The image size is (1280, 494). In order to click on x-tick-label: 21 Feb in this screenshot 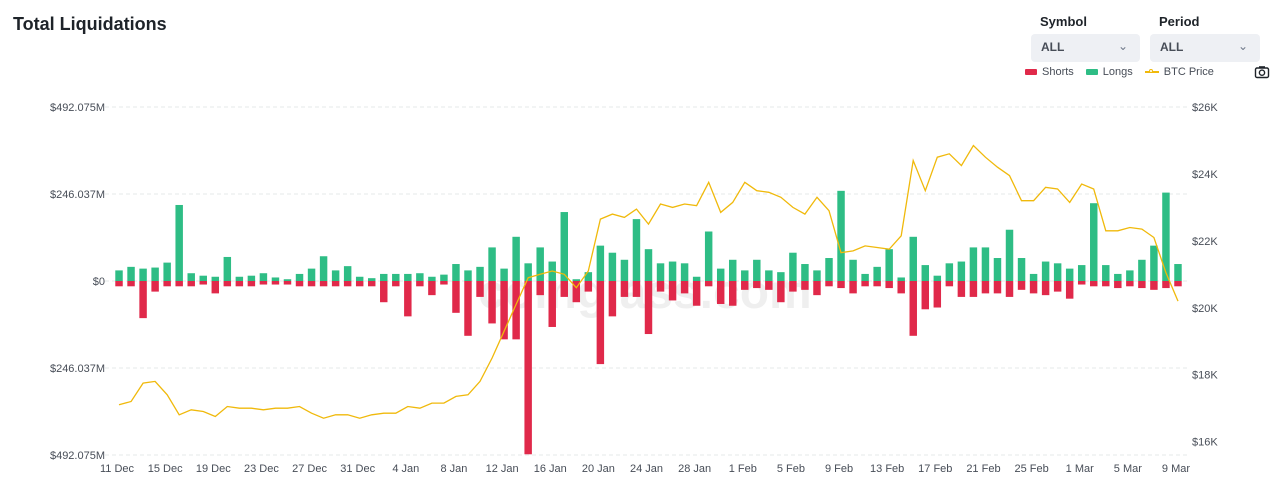, I will do `click(983, 469)`.